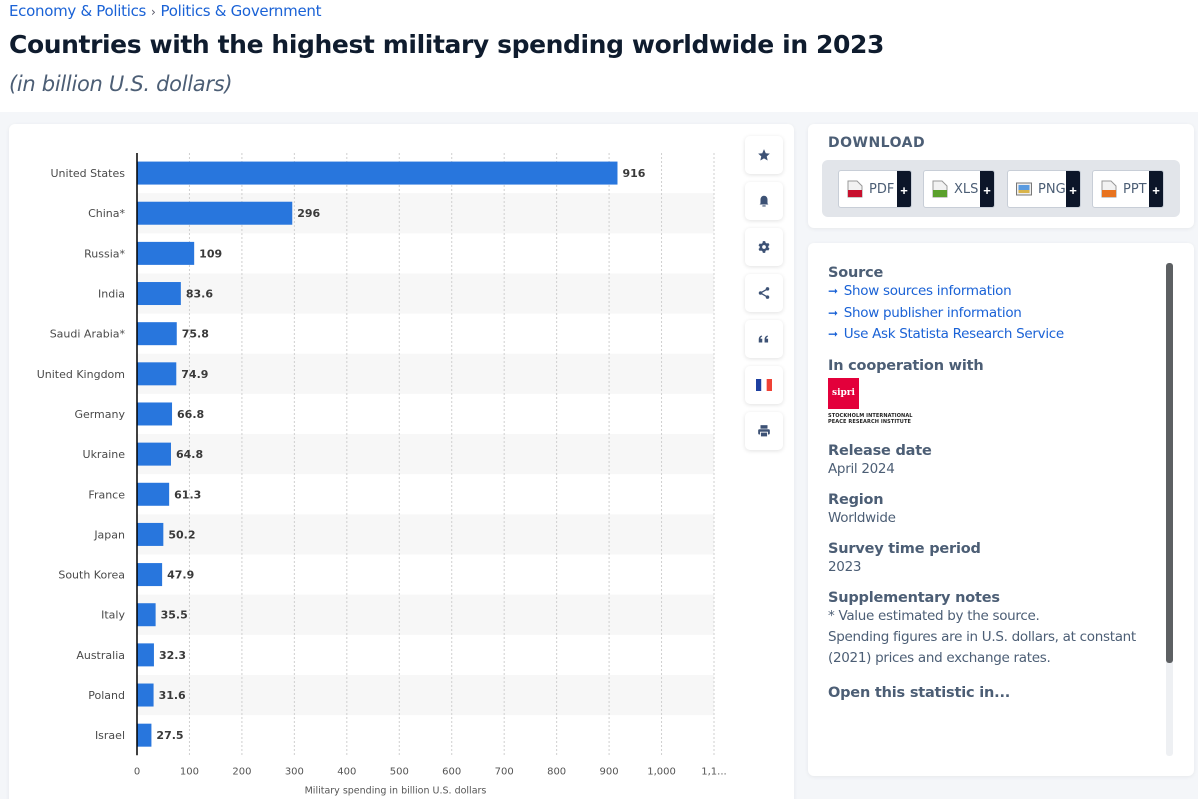 The height and width of the screenshot is (799, 1198). I want to click on ask-statista-label: Use Ask Statista Research Service, so click(953, 334).